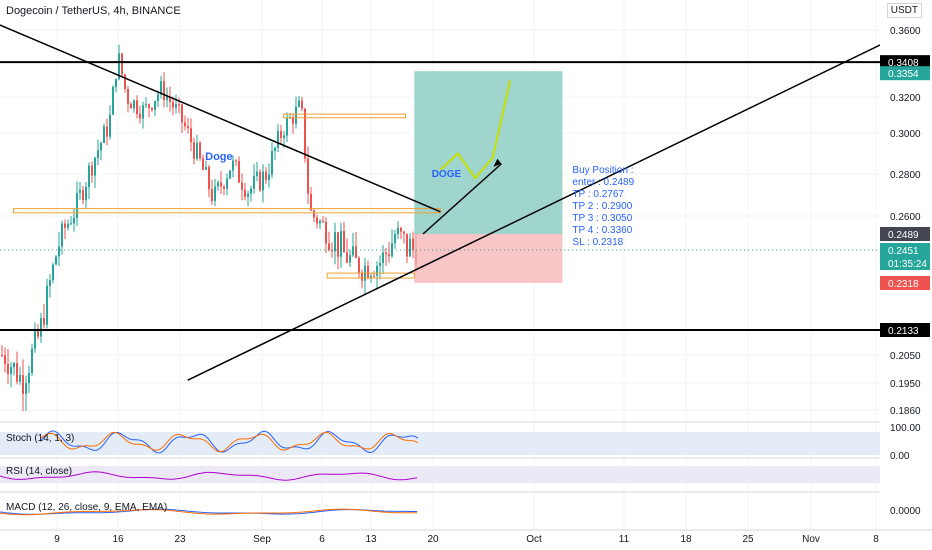 This screenshot has width=932, height=550. What do you see at coordinates (40, 438) in the screenshot?
I see `stoch-label: Stoch (14, 1, 3)` at bounding box center [40, 438].